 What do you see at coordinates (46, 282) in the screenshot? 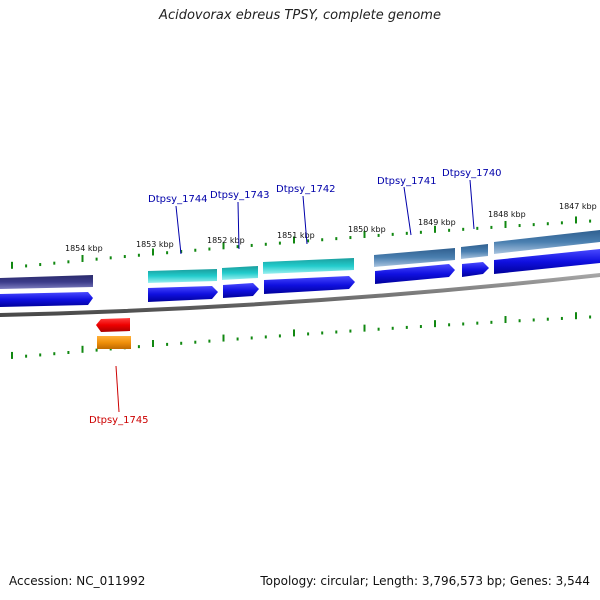
I see `navy-feature` at bounding box center [46, 282].